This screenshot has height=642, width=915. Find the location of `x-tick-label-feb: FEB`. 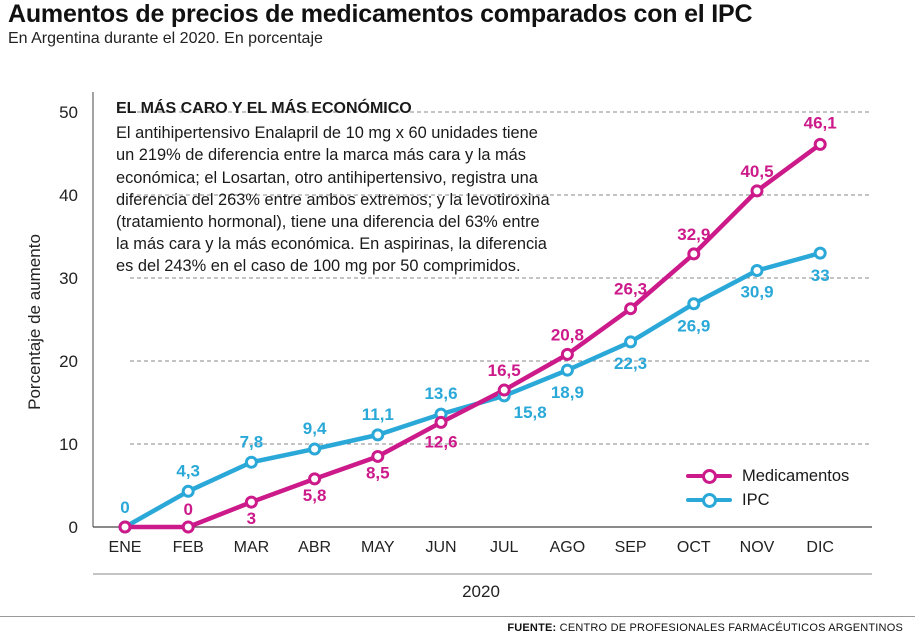

x-tick-label-feb: FEB is located at coordinates (188, 547).